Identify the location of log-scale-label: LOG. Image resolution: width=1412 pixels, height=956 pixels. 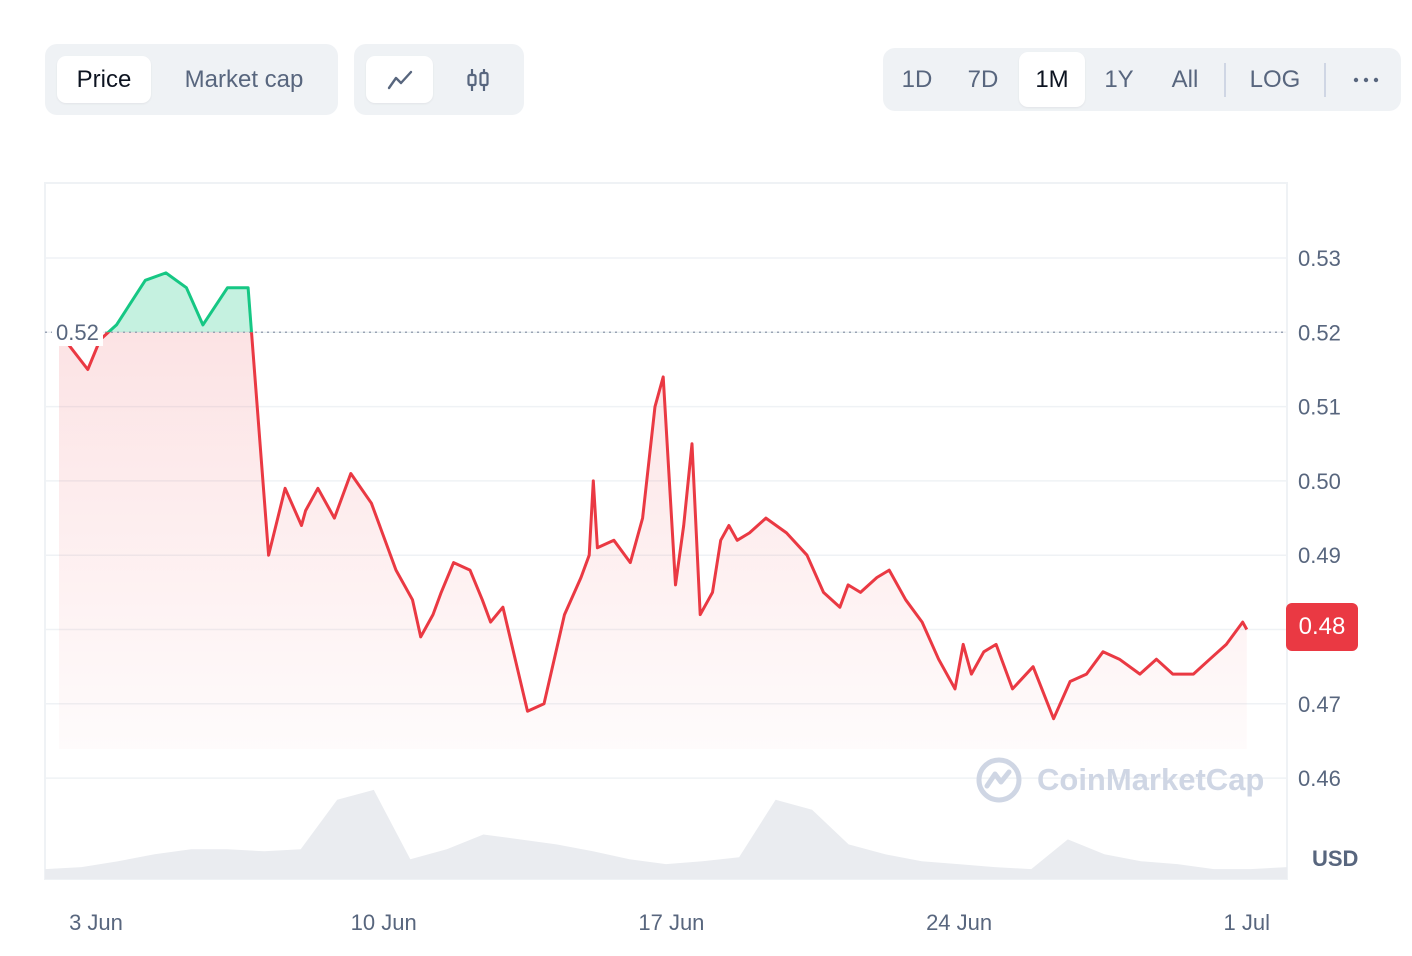
(1275, 79).